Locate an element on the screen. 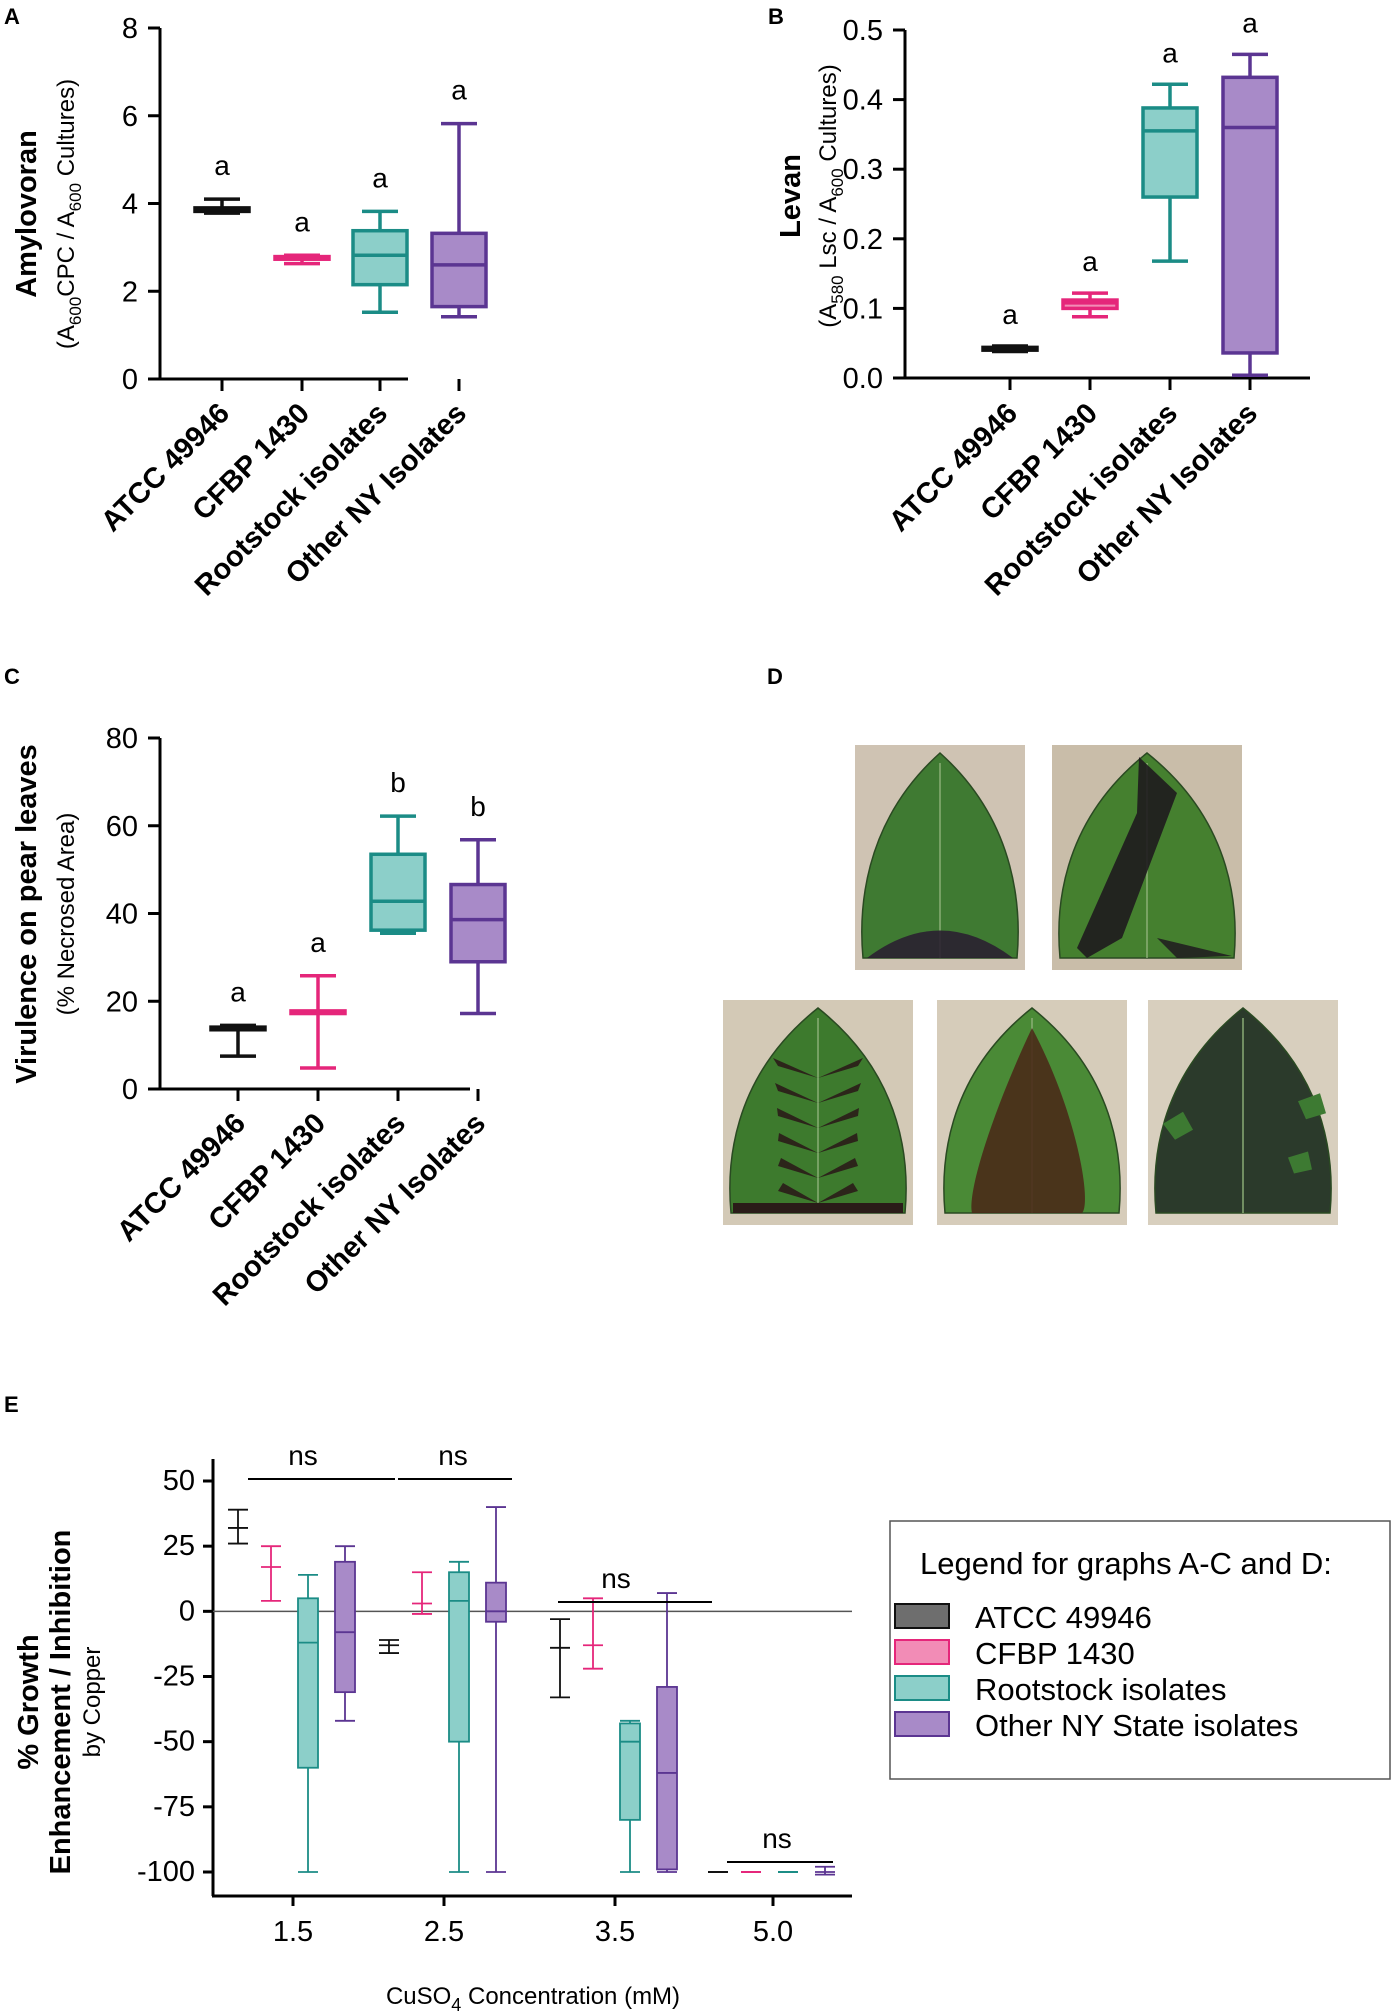  legend-title: Legend for graphs A-C and D: is located at coordinates (1126, 1563).